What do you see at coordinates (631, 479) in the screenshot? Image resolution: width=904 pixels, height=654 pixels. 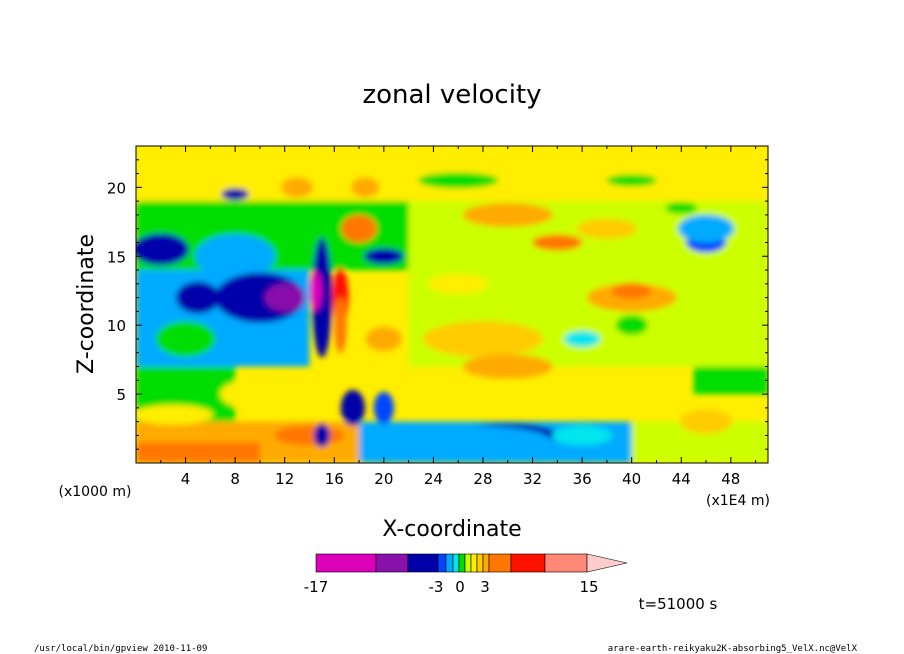 I see `x-tick-label: 40` at bounding box center [631, 479].